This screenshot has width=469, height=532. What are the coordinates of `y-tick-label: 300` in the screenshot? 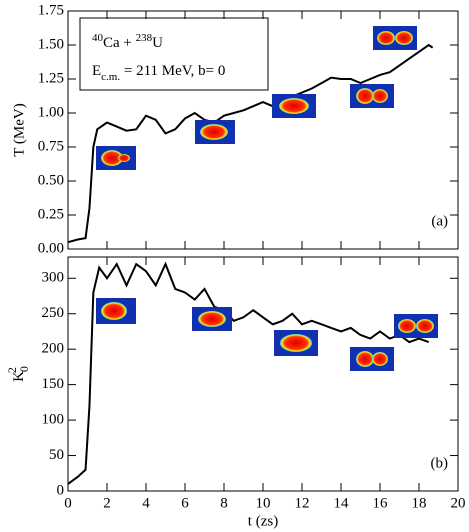 It's located at (53, 278).